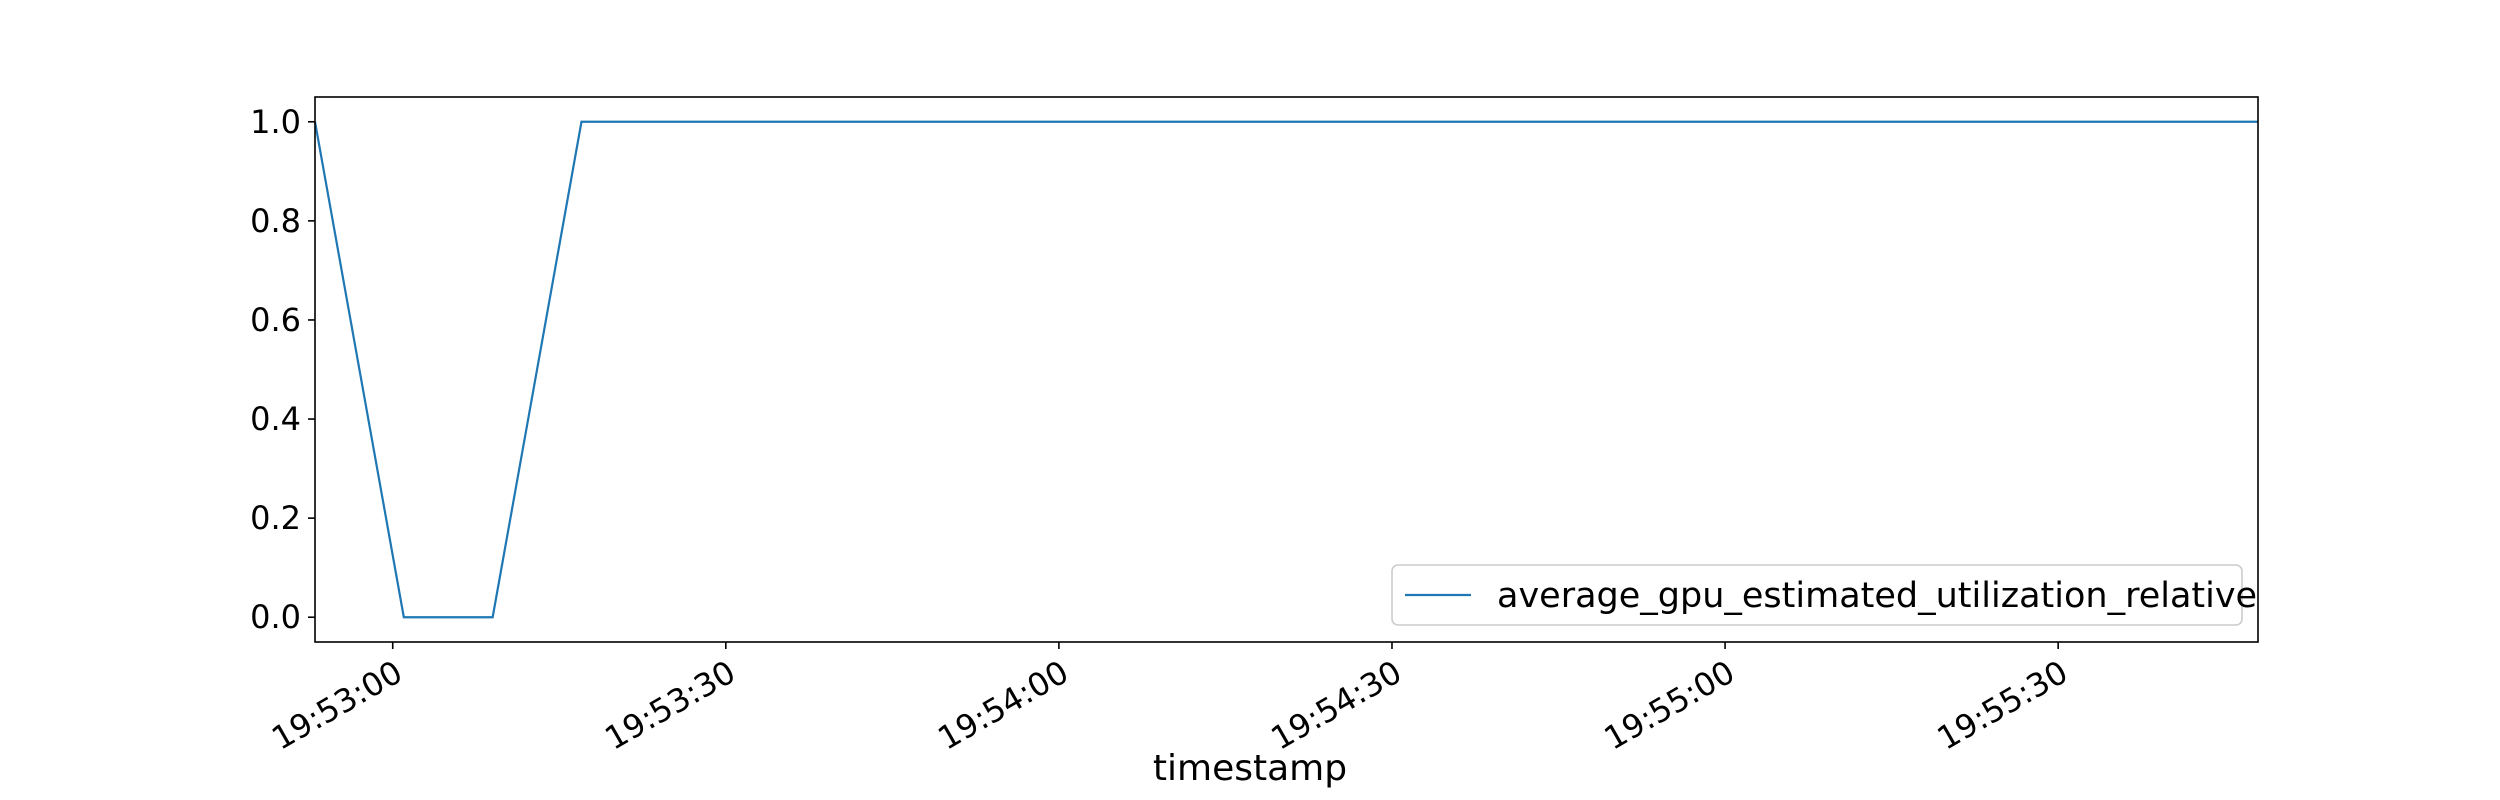 Image resolution: width=2500 pixels, height=800 pixels. I want to click on legend-box, so click(1817, 595).